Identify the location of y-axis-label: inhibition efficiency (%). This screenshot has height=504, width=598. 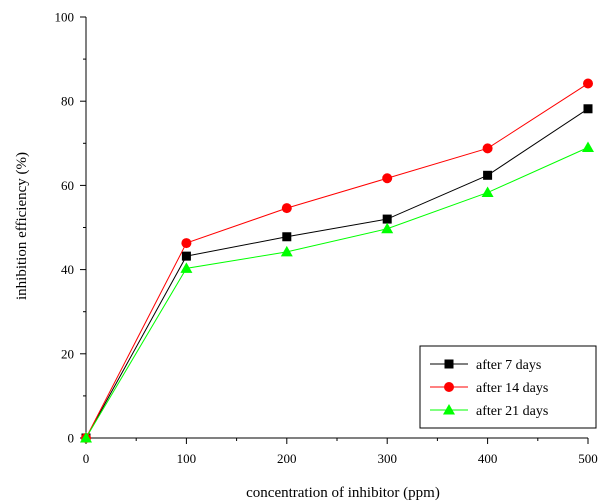
(22, 226).